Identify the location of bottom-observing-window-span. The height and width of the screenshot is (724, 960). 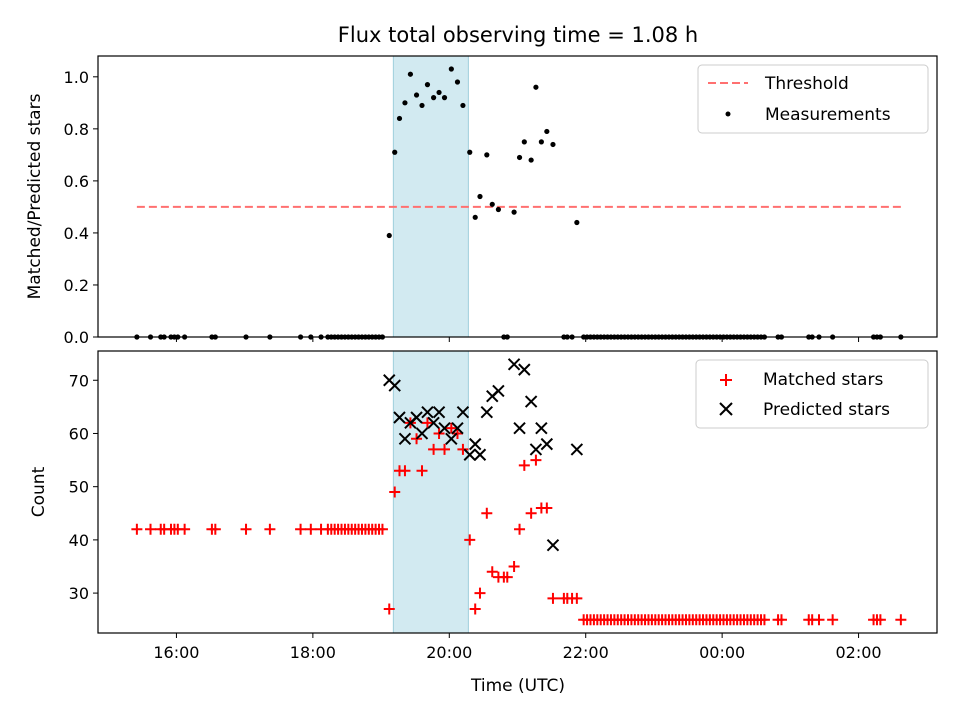
(430, 492).